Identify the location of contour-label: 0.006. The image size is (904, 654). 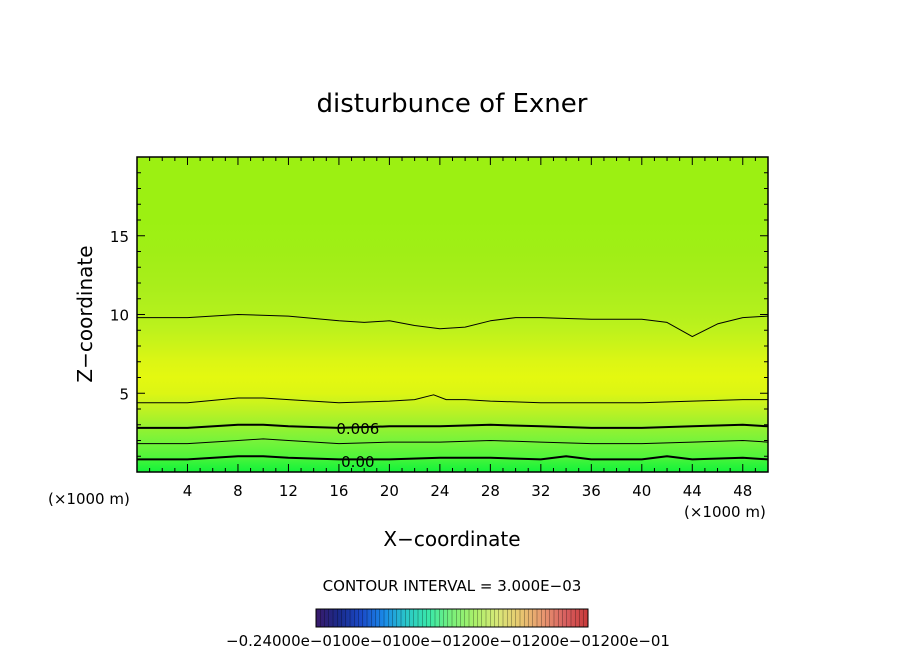
(357, 429).